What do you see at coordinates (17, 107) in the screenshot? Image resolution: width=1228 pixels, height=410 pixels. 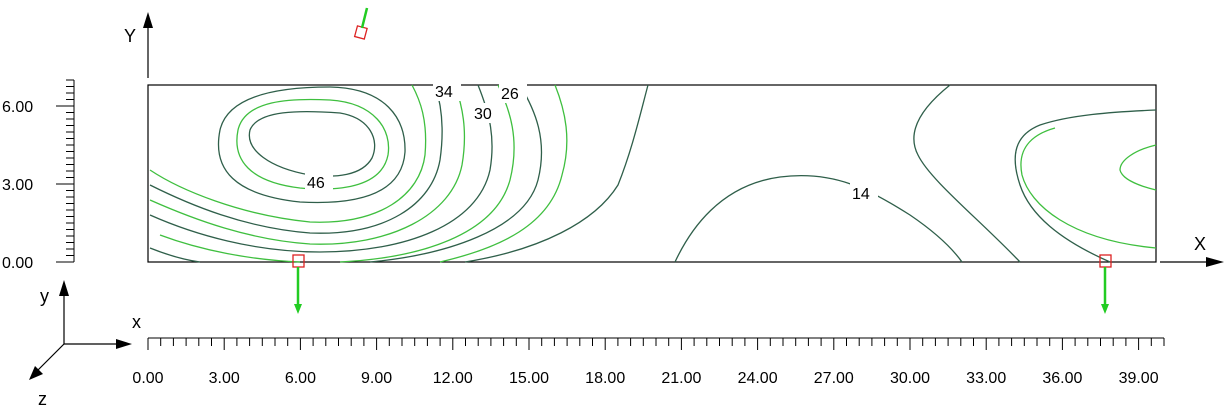 I see `y-tick-label: 6.00` at bounding box center [17, 107].